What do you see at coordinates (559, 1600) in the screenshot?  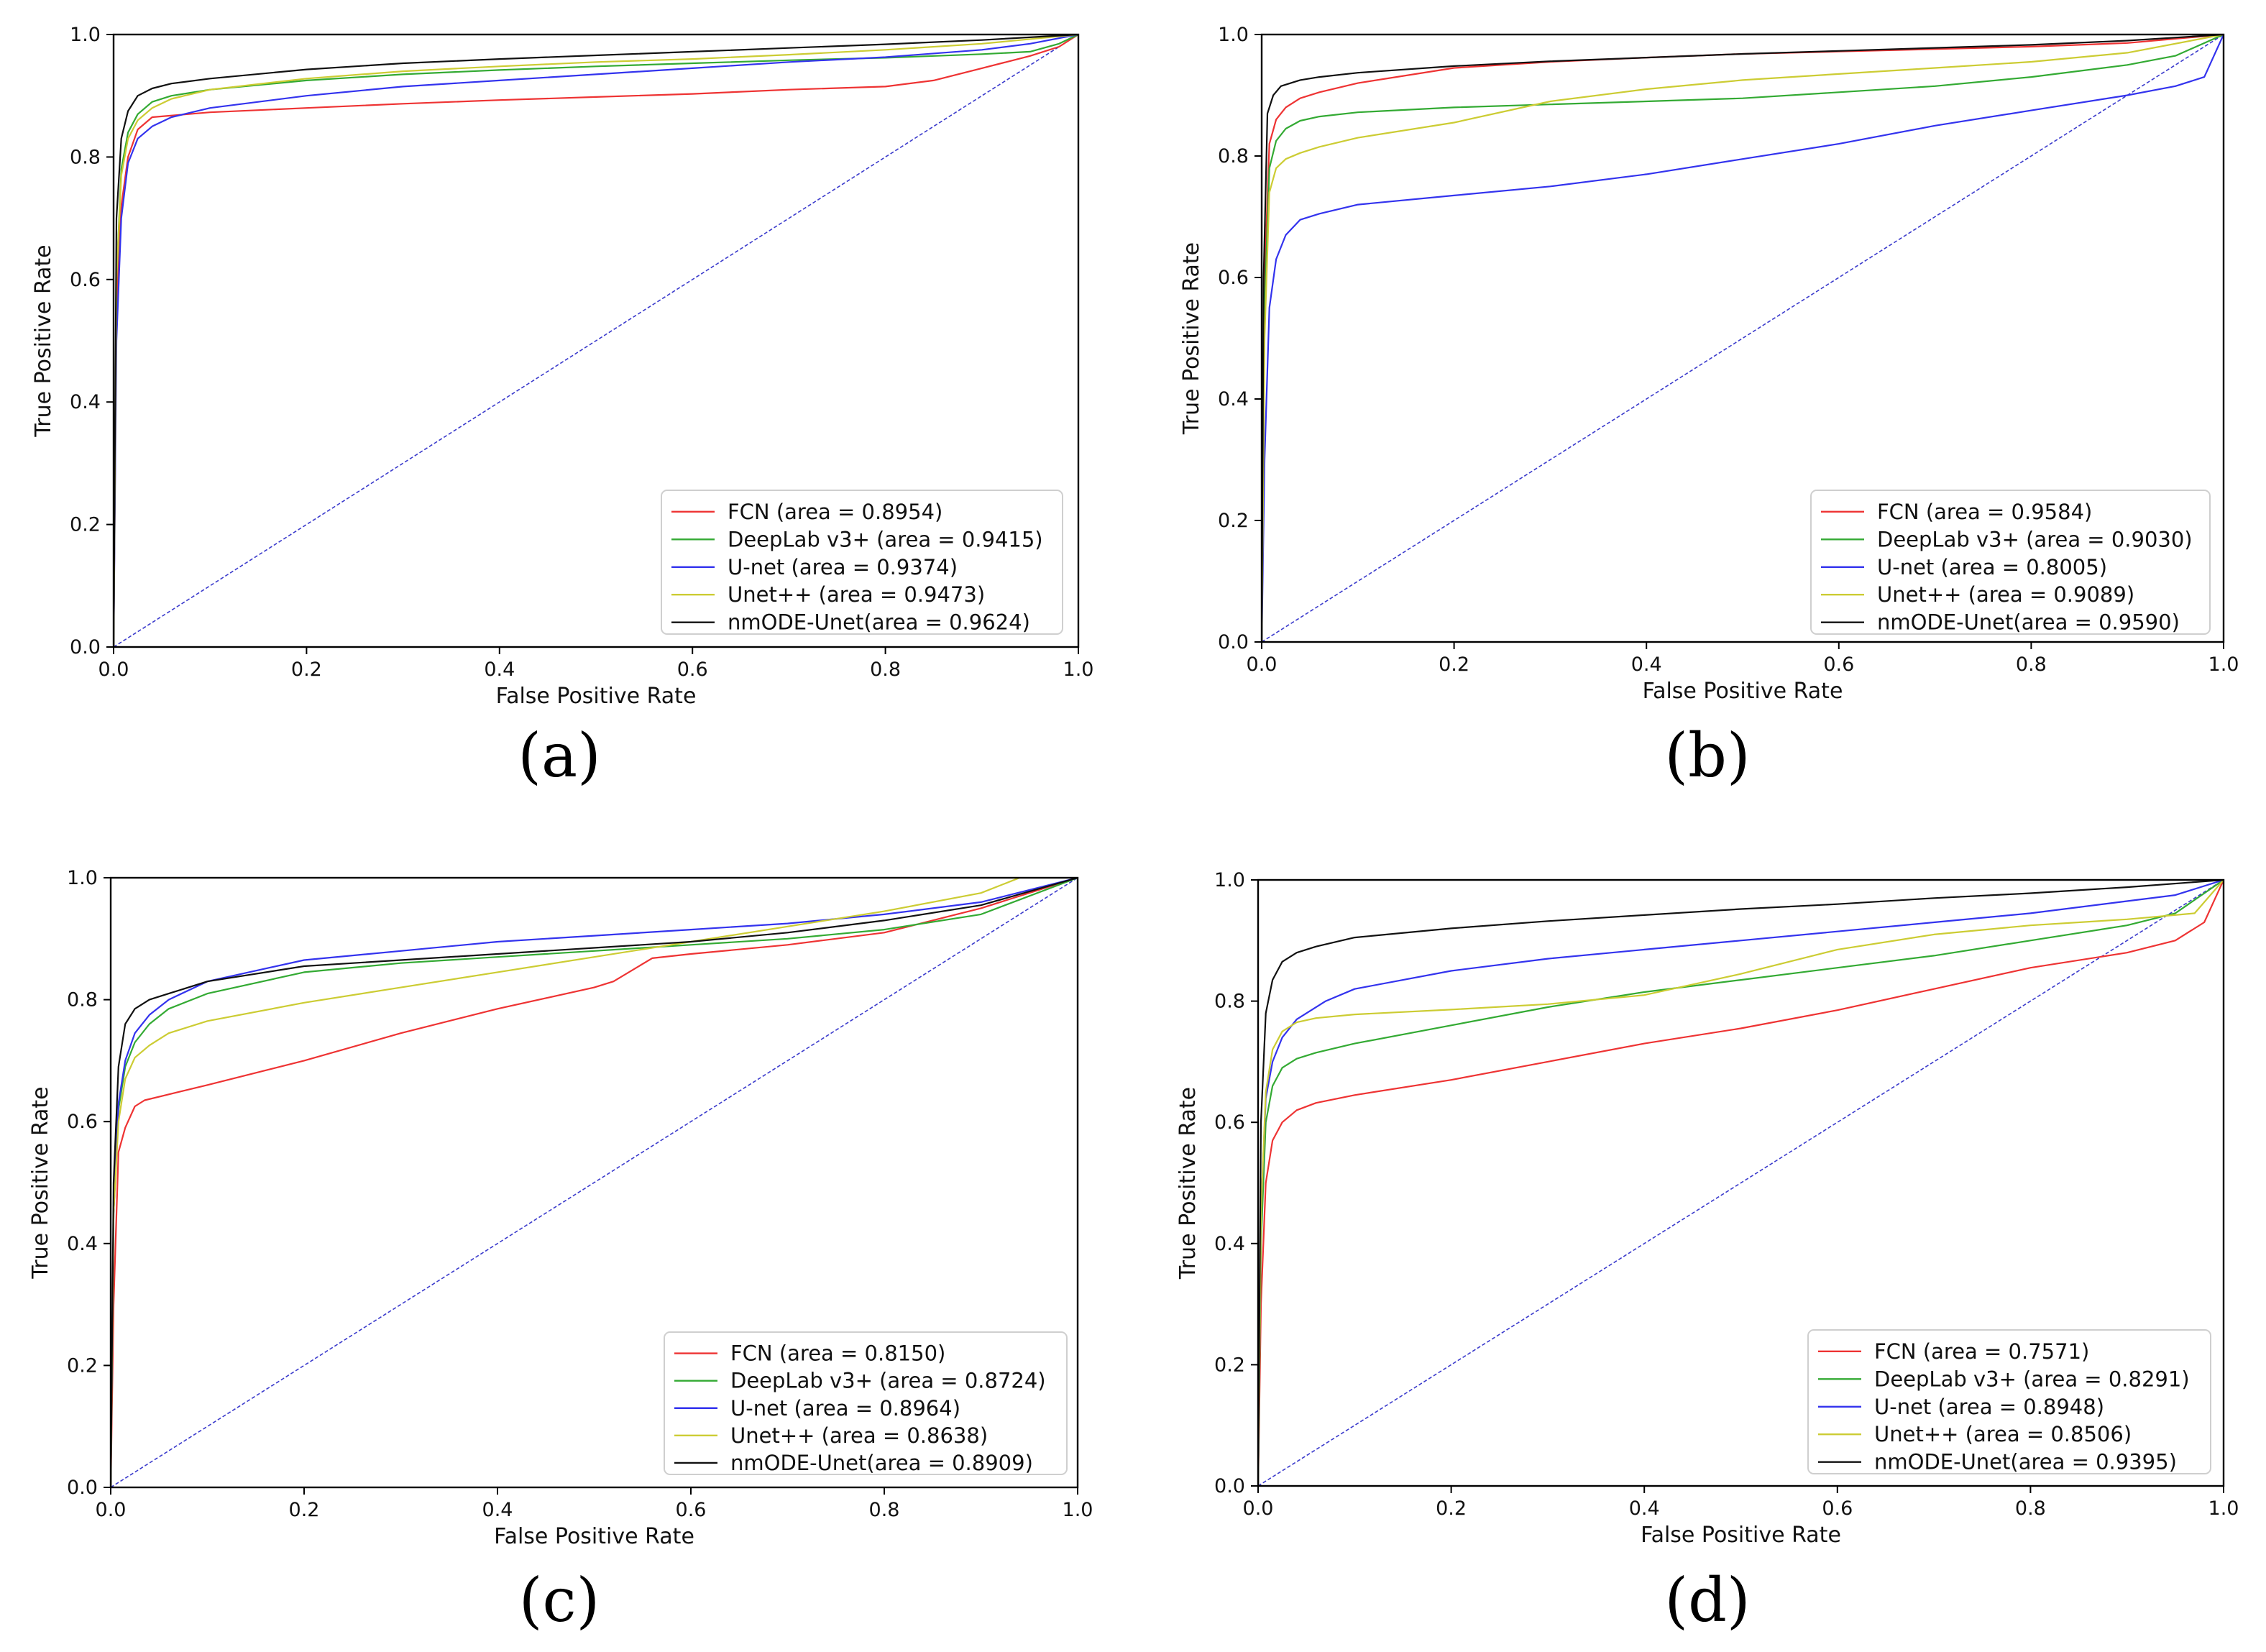 I see `panel-label: (c)` at bounding box center [559, 1600].